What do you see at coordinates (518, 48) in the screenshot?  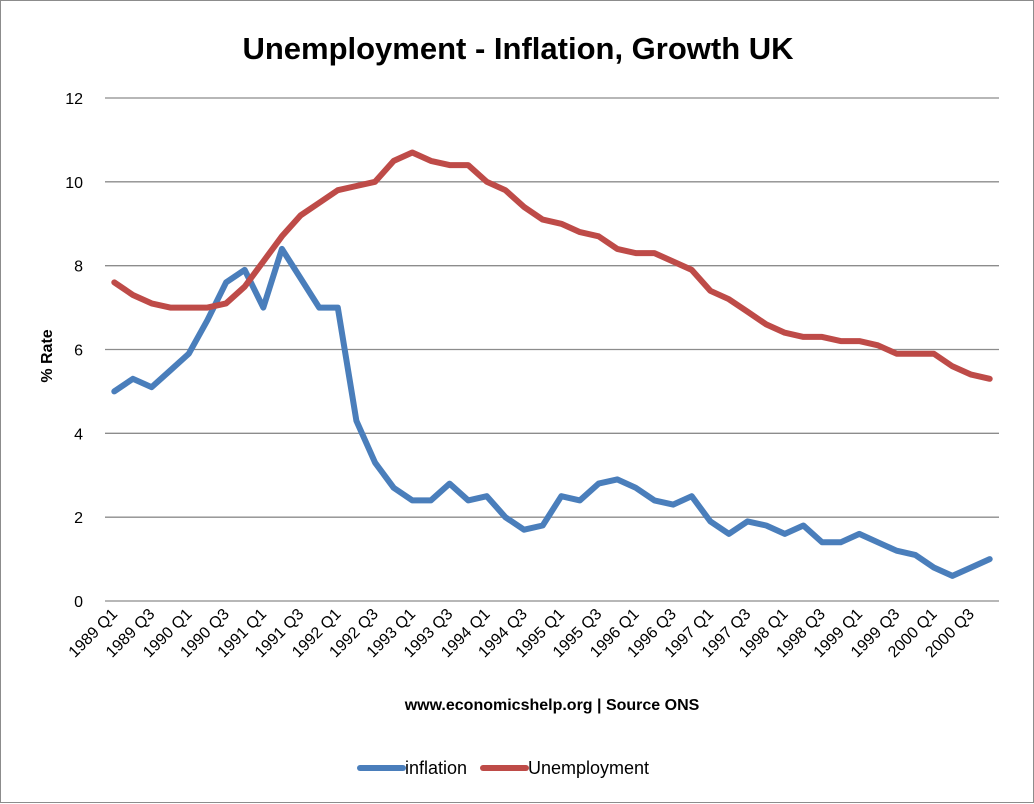 I see `chart-title: Unemployment - Inflation, Growth UK` at bounding box center [518, 48].